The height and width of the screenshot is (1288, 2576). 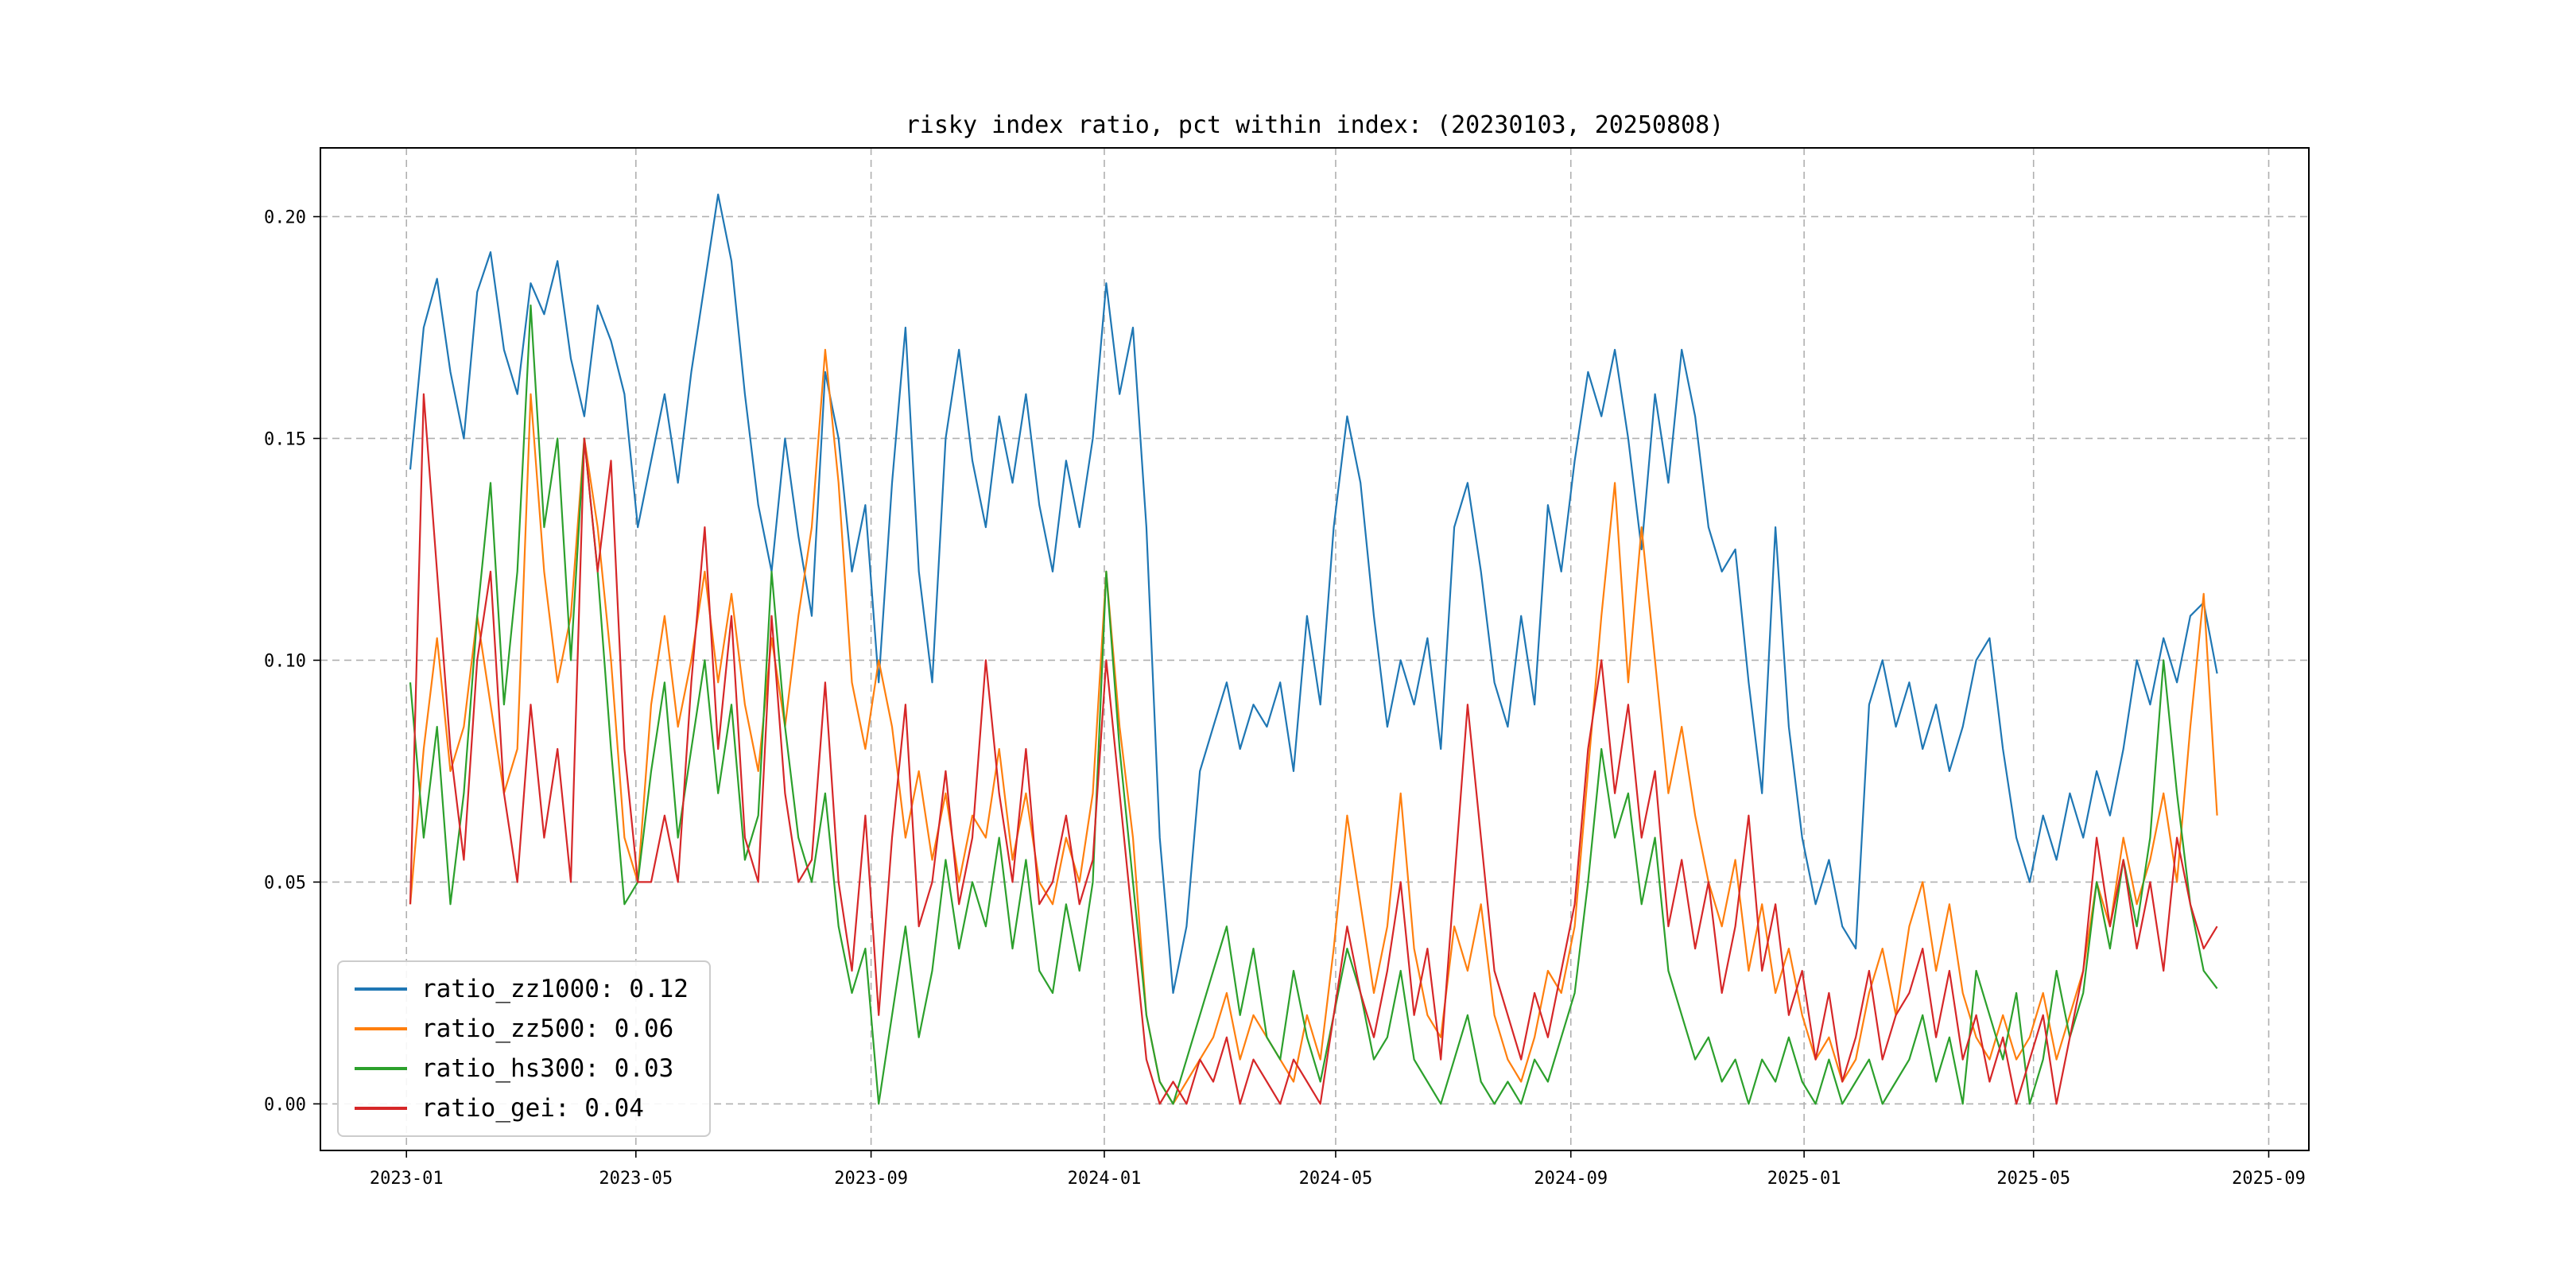 What do you see at coordinates (1336, 1179) in the screenshot?
I see `x-tick-label: 2024-05` at bounding box center [1336, 1179].